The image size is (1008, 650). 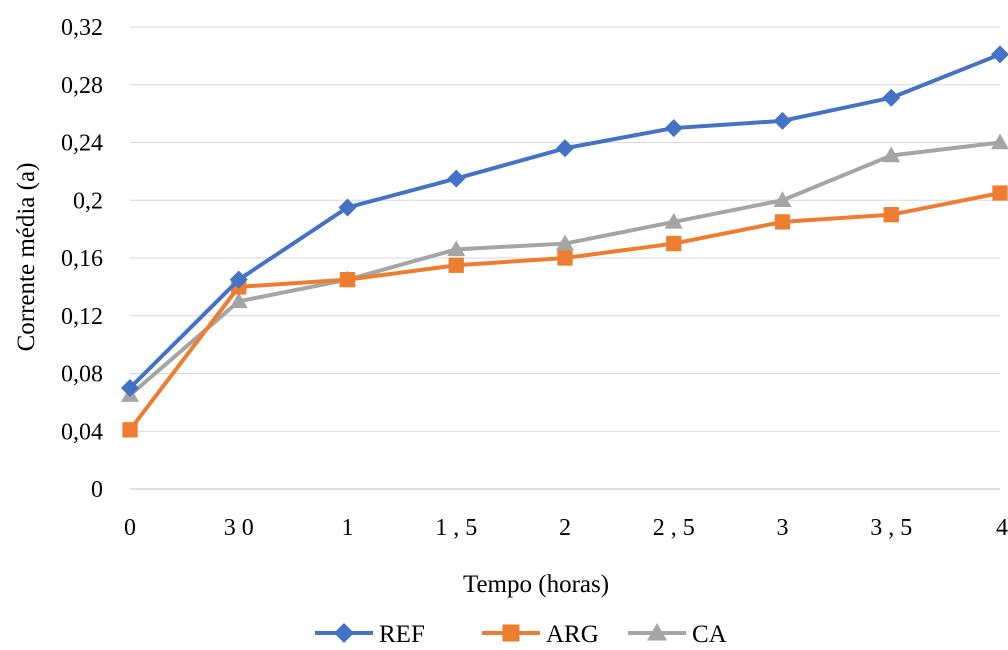 What do you see at coordinates (709, 634) in the screenshot?
I see `legend-label: CA` at bounding box center [709, 634].